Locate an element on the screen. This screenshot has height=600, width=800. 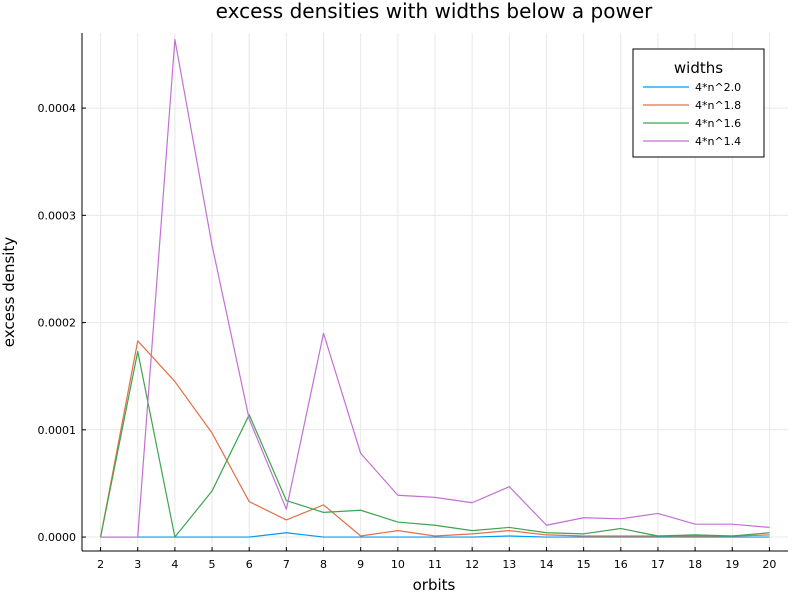
legend-label: 4*n^1.4 is located at coordinates (718, 141).